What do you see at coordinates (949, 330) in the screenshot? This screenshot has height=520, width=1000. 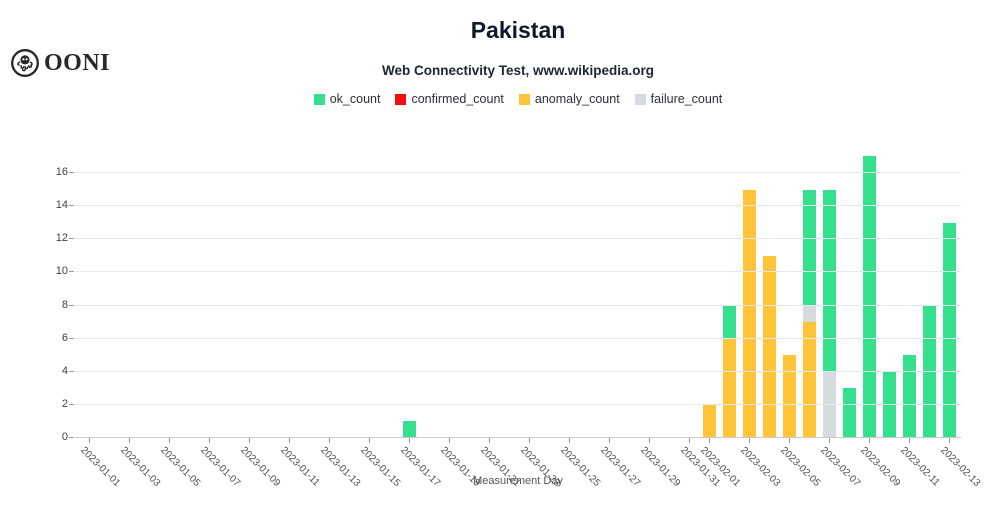 I see `bar-2023-02-13-ok_count` at bounding box center [949, 330].